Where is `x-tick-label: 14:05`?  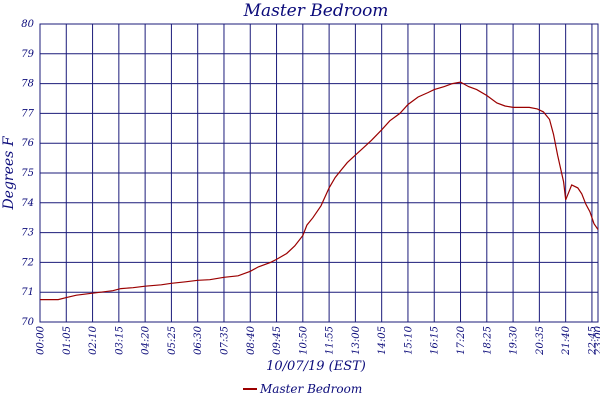
x-tick-label: 14:05 is located at coordinates (382, 340).